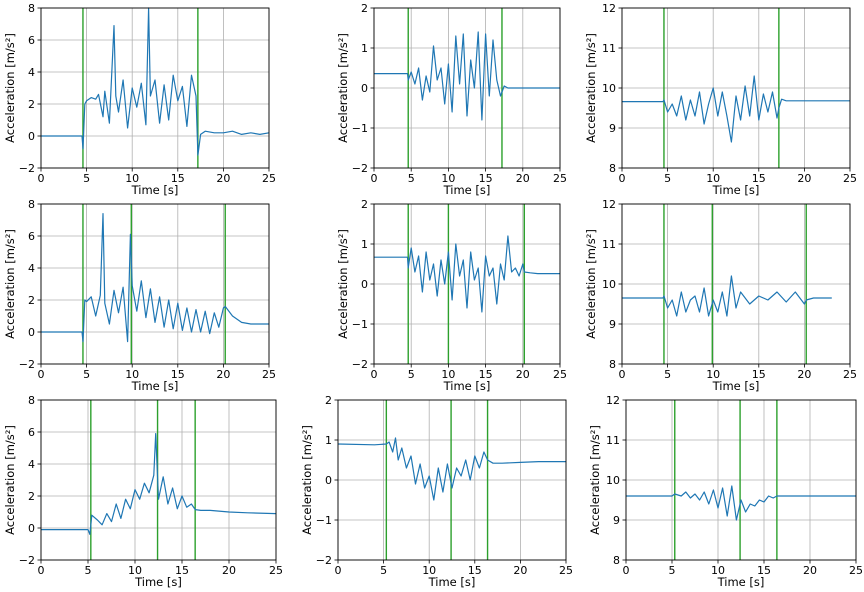 The image size is (864, 592). Describe the element at coordinates (609, 204) in the screenshot. I see `y-tick-label: 12` at that location.